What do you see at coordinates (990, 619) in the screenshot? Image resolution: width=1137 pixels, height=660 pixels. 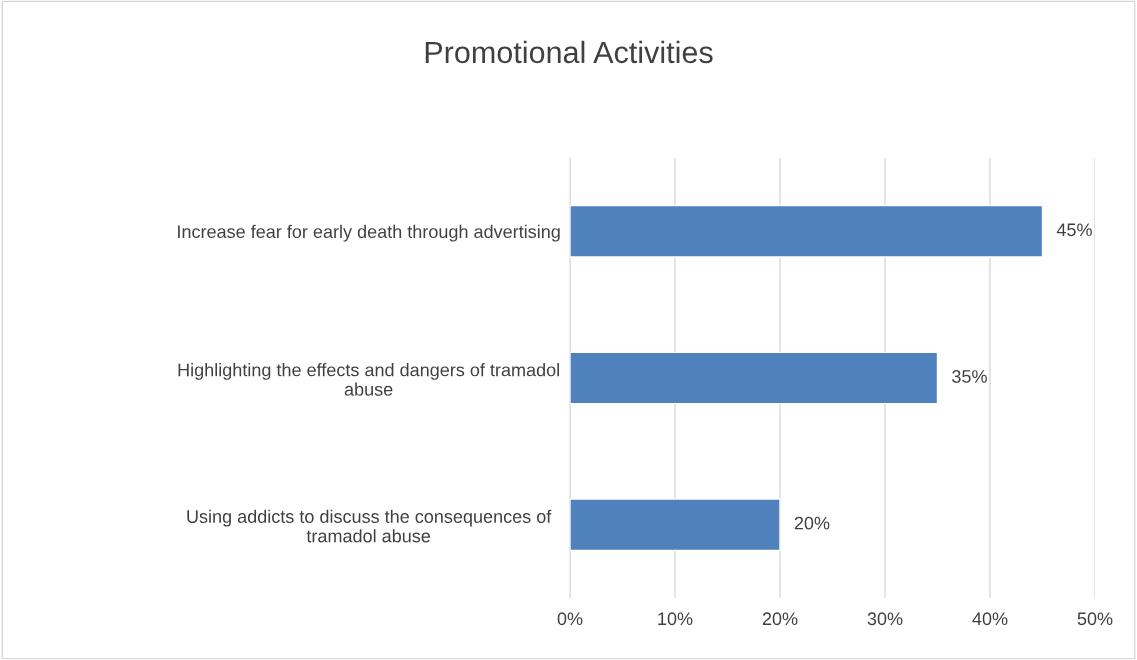 I see `x-tick-label: 40%` at bounding box center [990, 619].